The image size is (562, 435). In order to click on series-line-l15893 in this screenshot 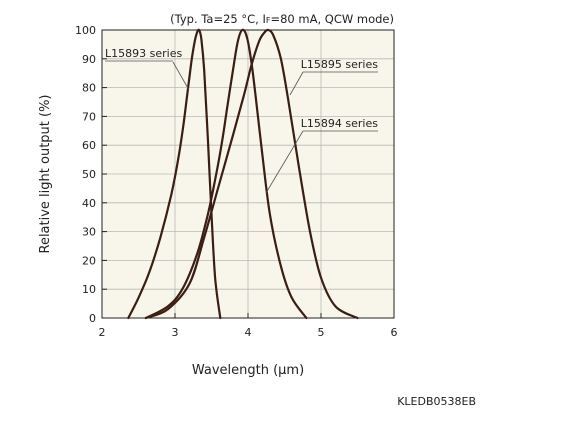, I will do `click(174, 174)`.